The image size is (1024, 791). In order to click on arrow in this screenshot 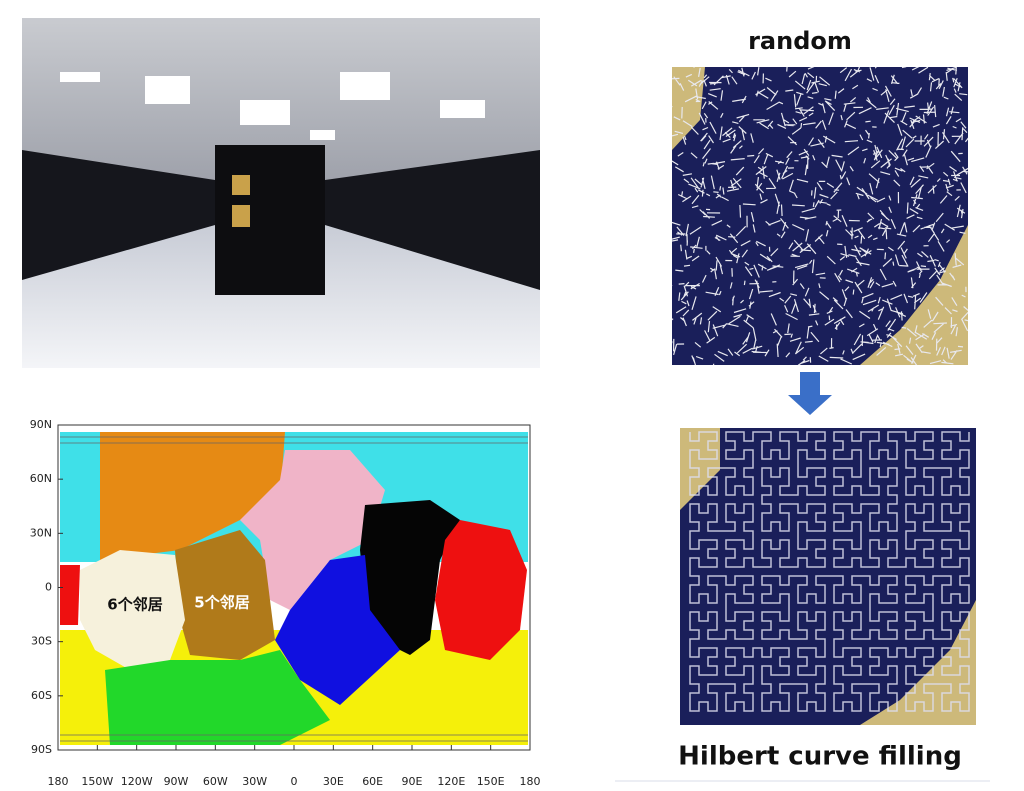, I will do `click(810, 393)`.